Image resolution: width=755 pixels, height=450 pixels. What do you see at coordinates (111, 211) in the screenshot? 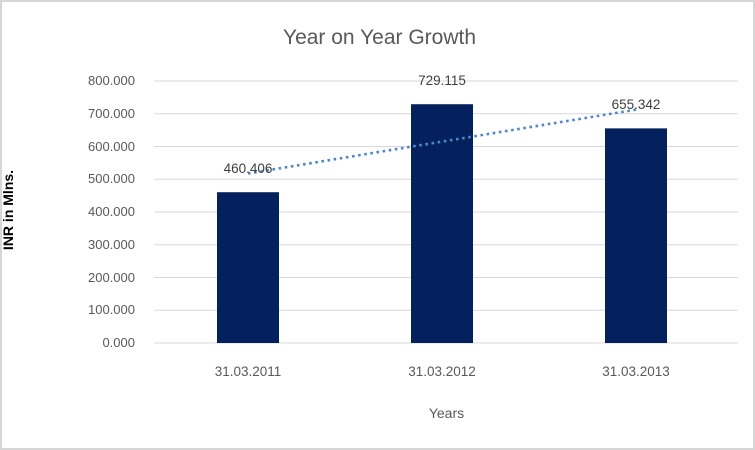
I see `y-tick-label: 400.000` at bounding box center [111, 211].